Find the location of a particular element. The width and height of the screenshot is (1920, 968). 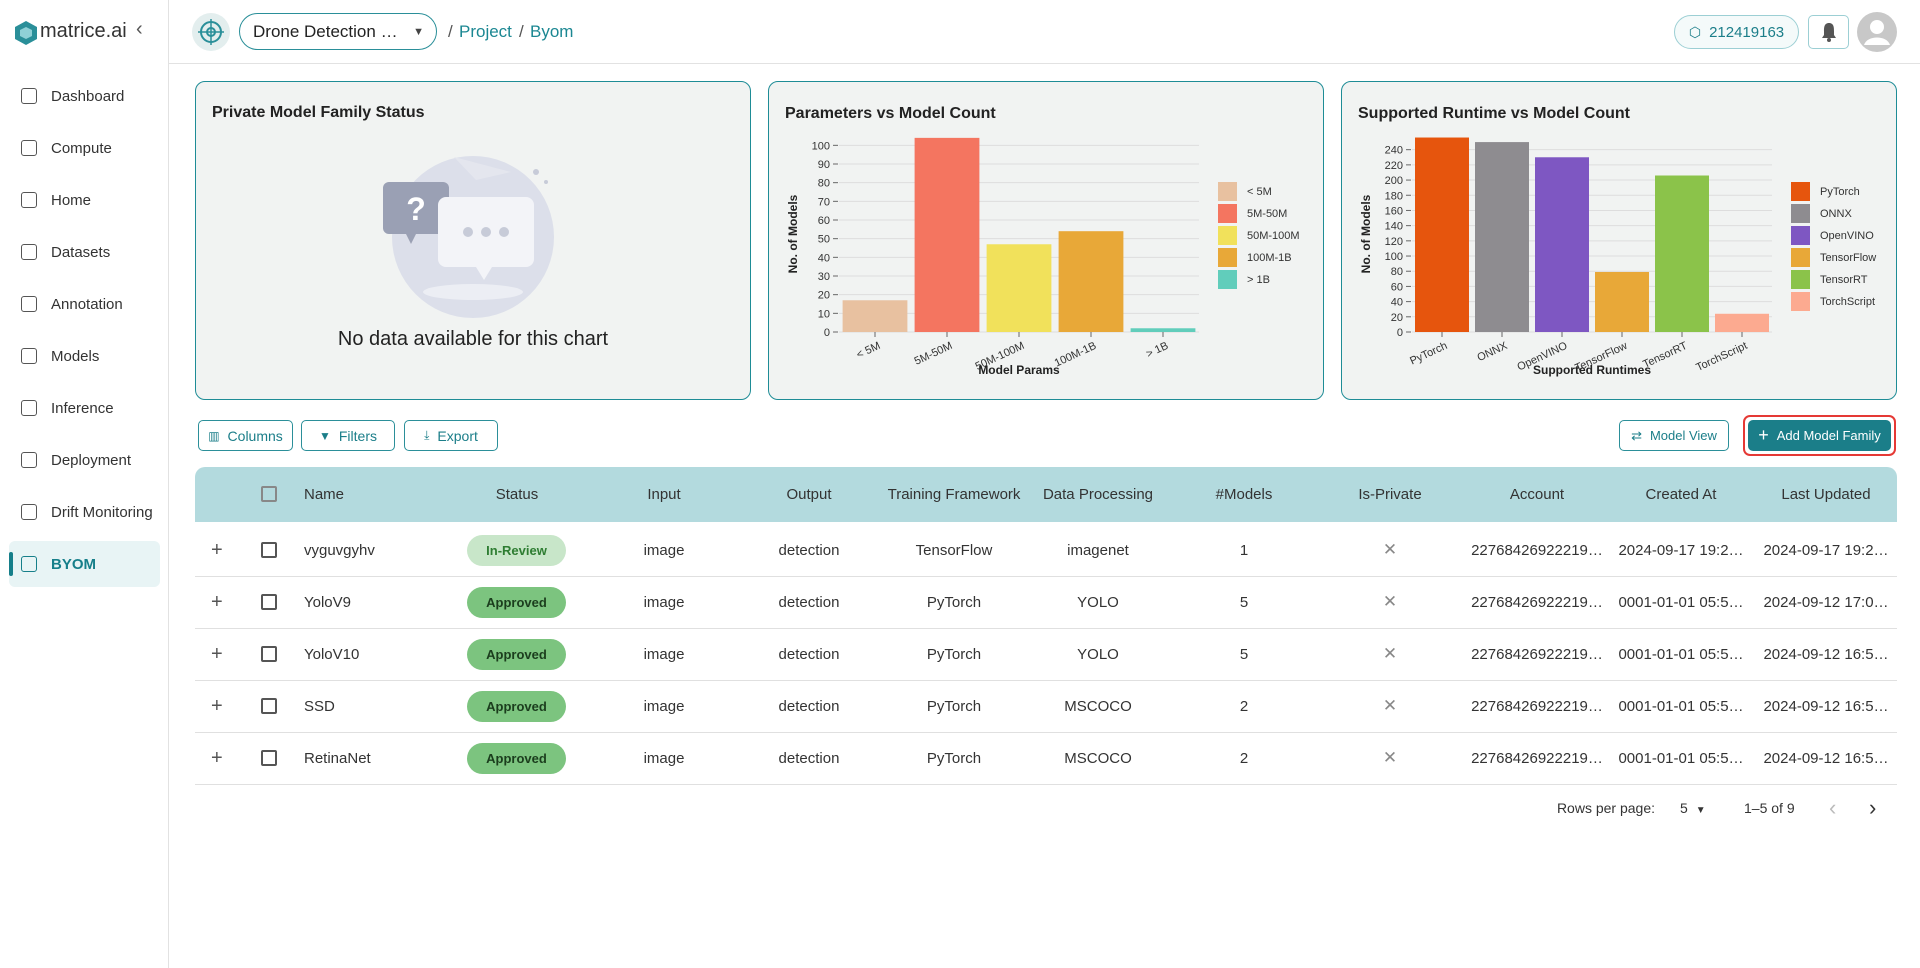

cell-text: imagenet is located at coordinates (1098, 550).